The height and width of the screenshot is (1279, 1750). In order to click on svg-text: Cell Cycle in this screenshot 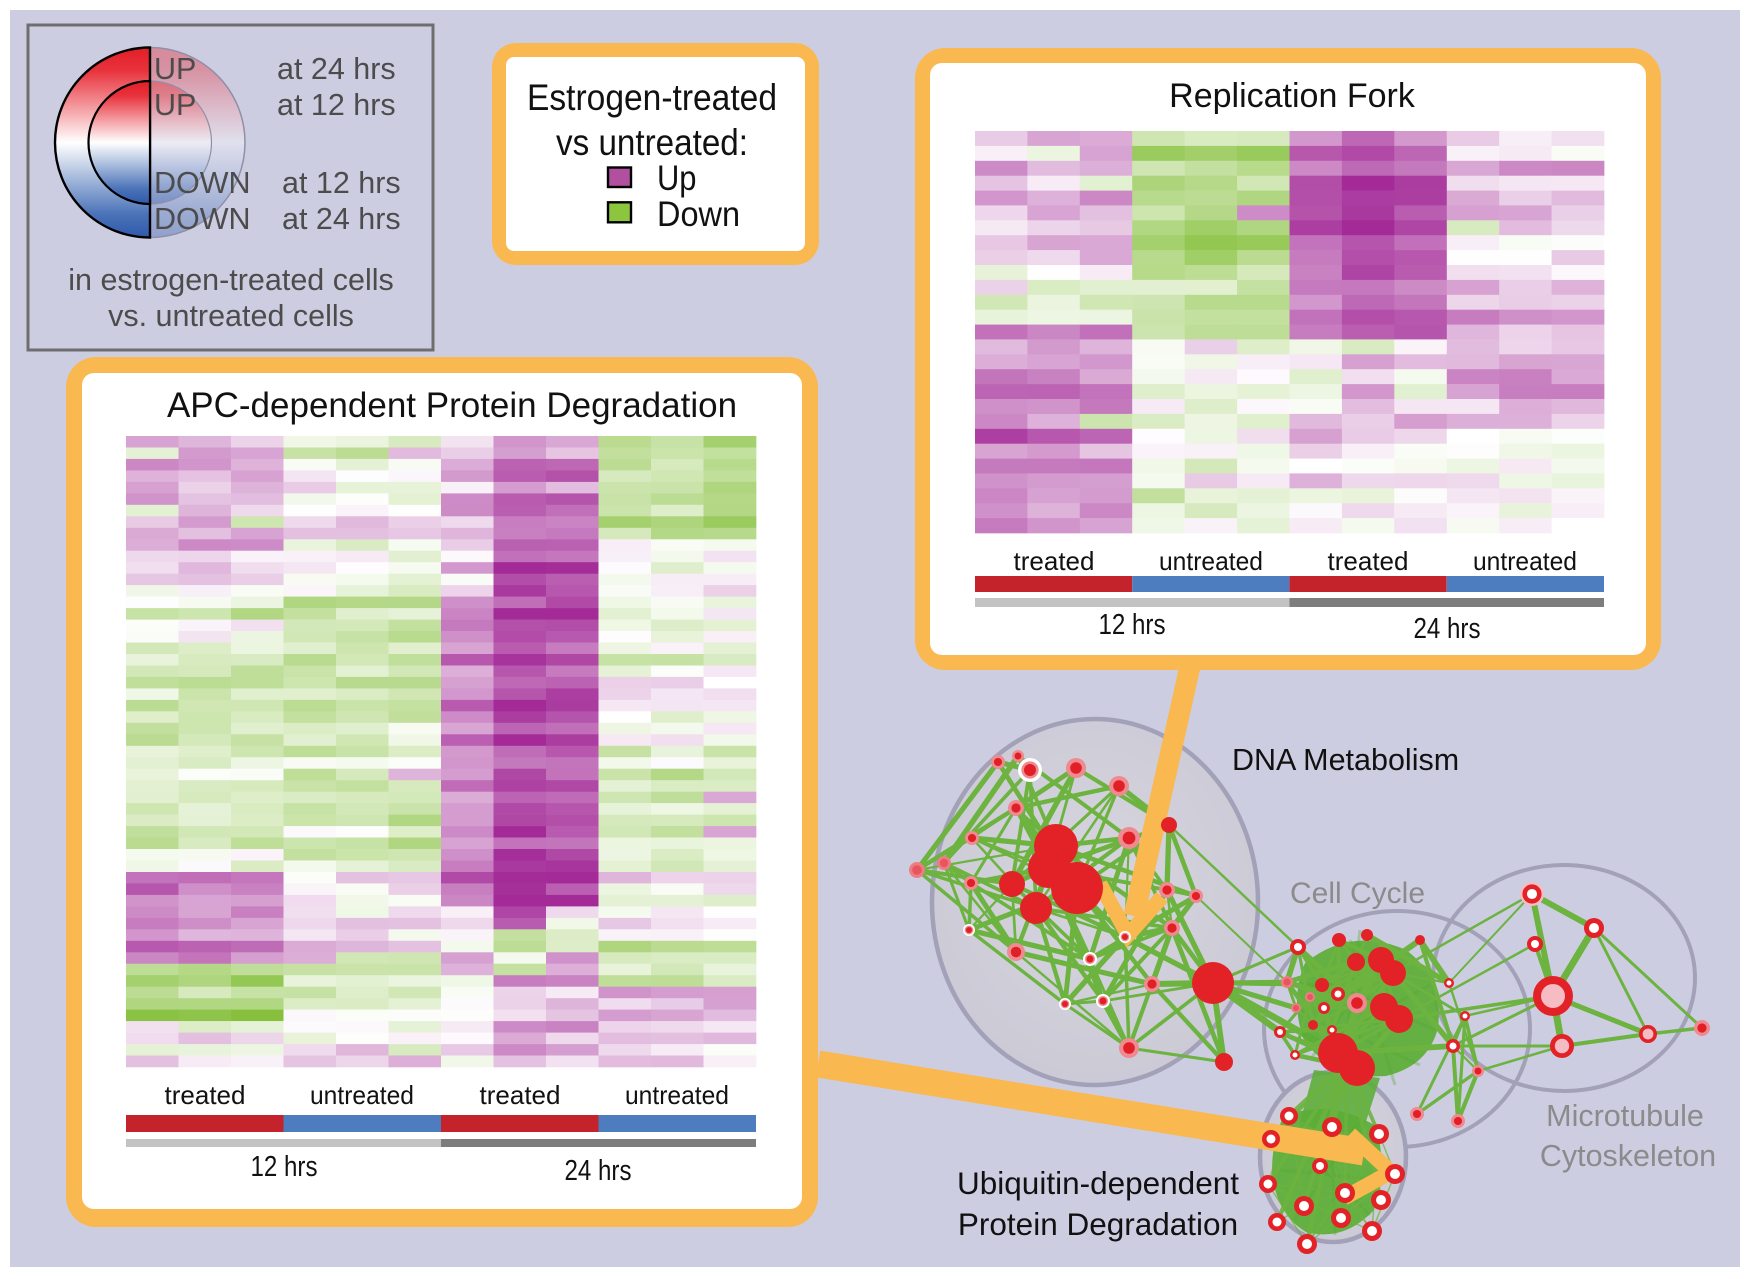, I will do `click(1357, 893)`.